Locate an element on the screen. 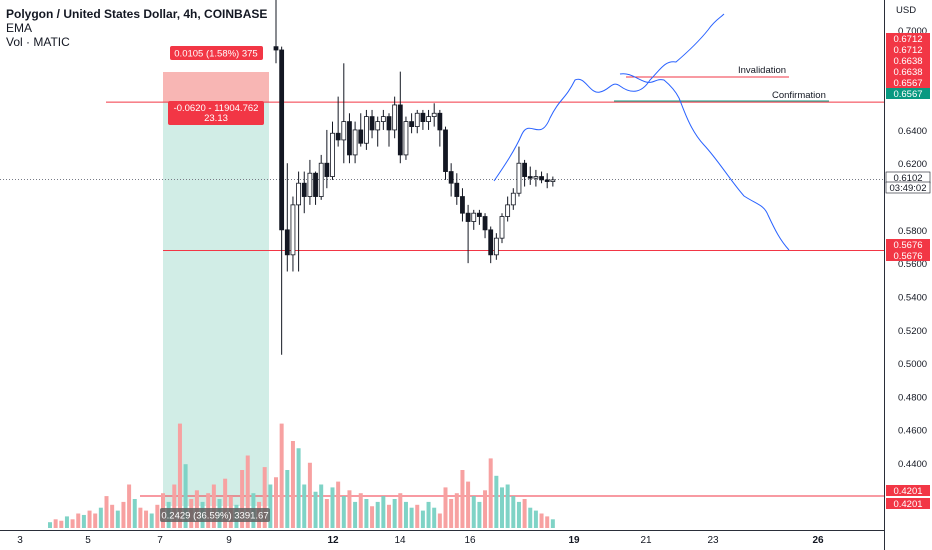 Image resolution: width=932 pixels, height=550 pixels. price-tag-label: 0.5676 is located at coordinates (907, 256).